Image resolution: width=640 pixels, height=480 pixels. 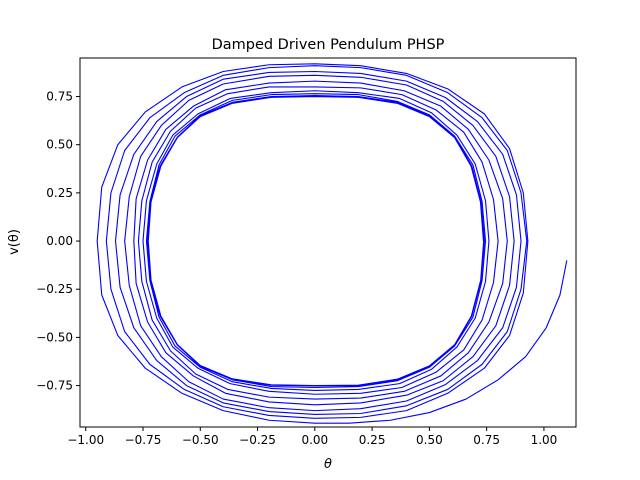 I want to click on chart-title: Damped Driven Pendulum PHSP, so click(x=328, y=45).